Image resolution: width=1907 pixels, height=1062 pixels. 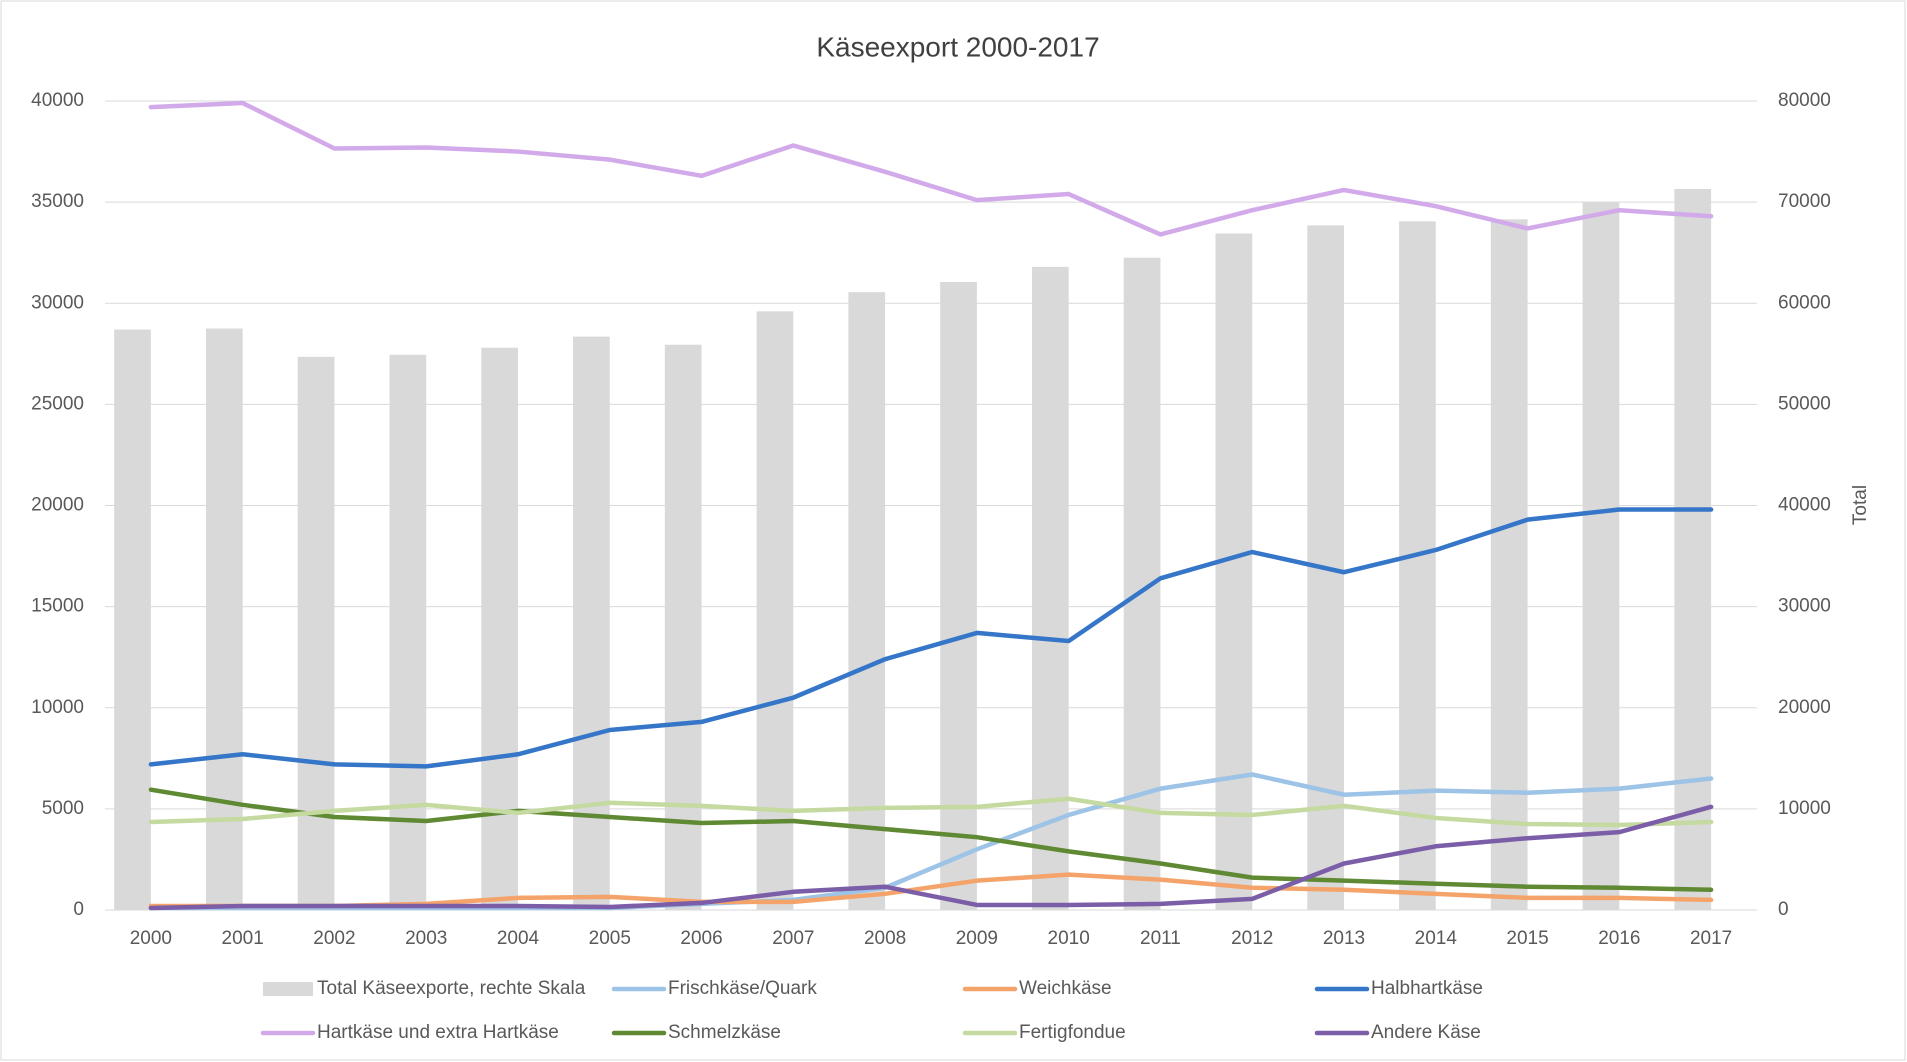 I want to click on x-tick-label: 2012, so click(x=1252, y=938).